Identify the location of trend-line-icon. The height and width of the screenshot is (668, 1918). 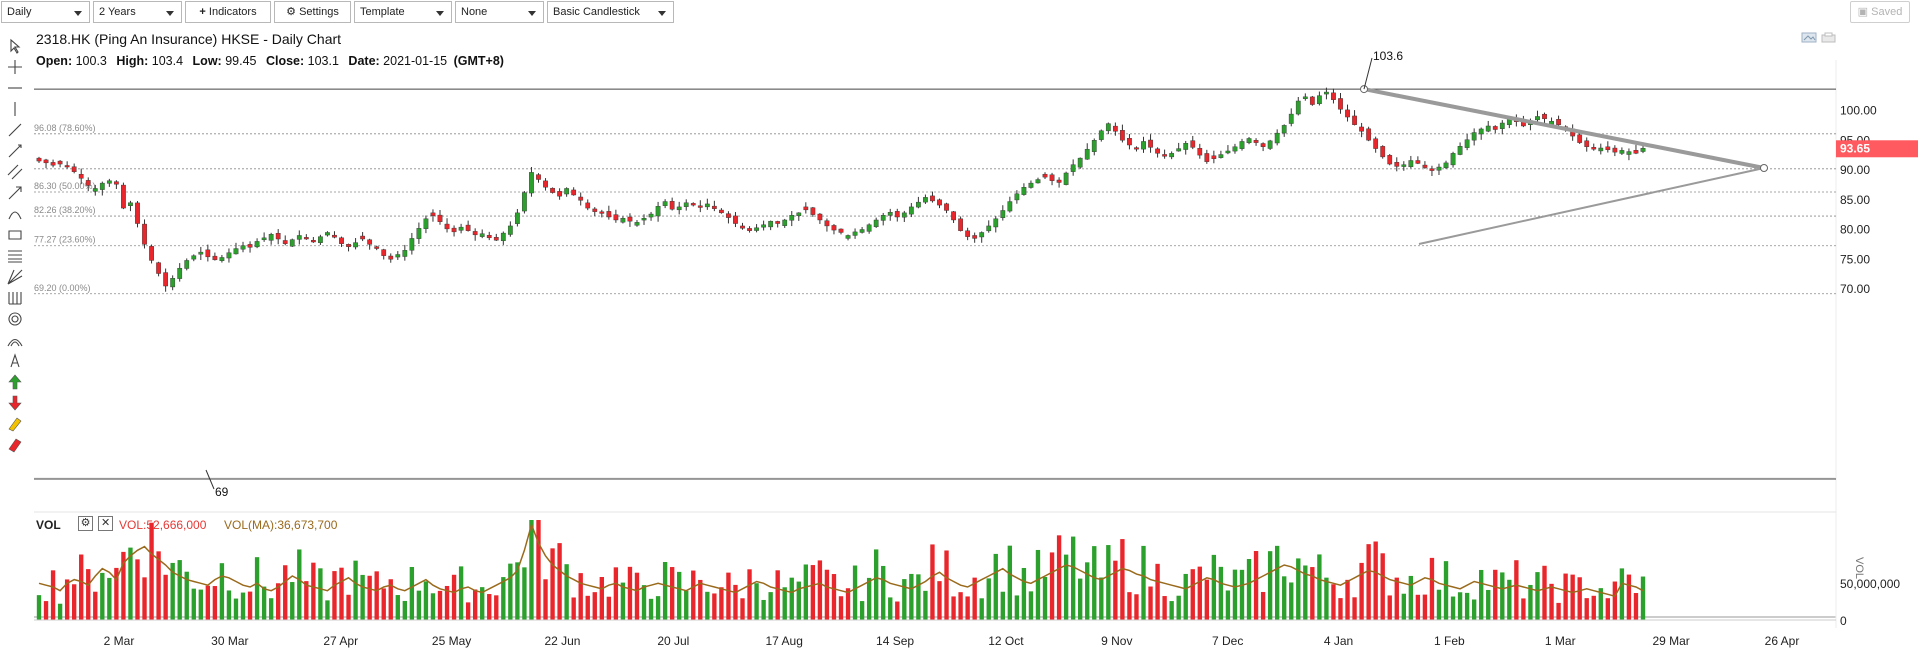
(14, 129).